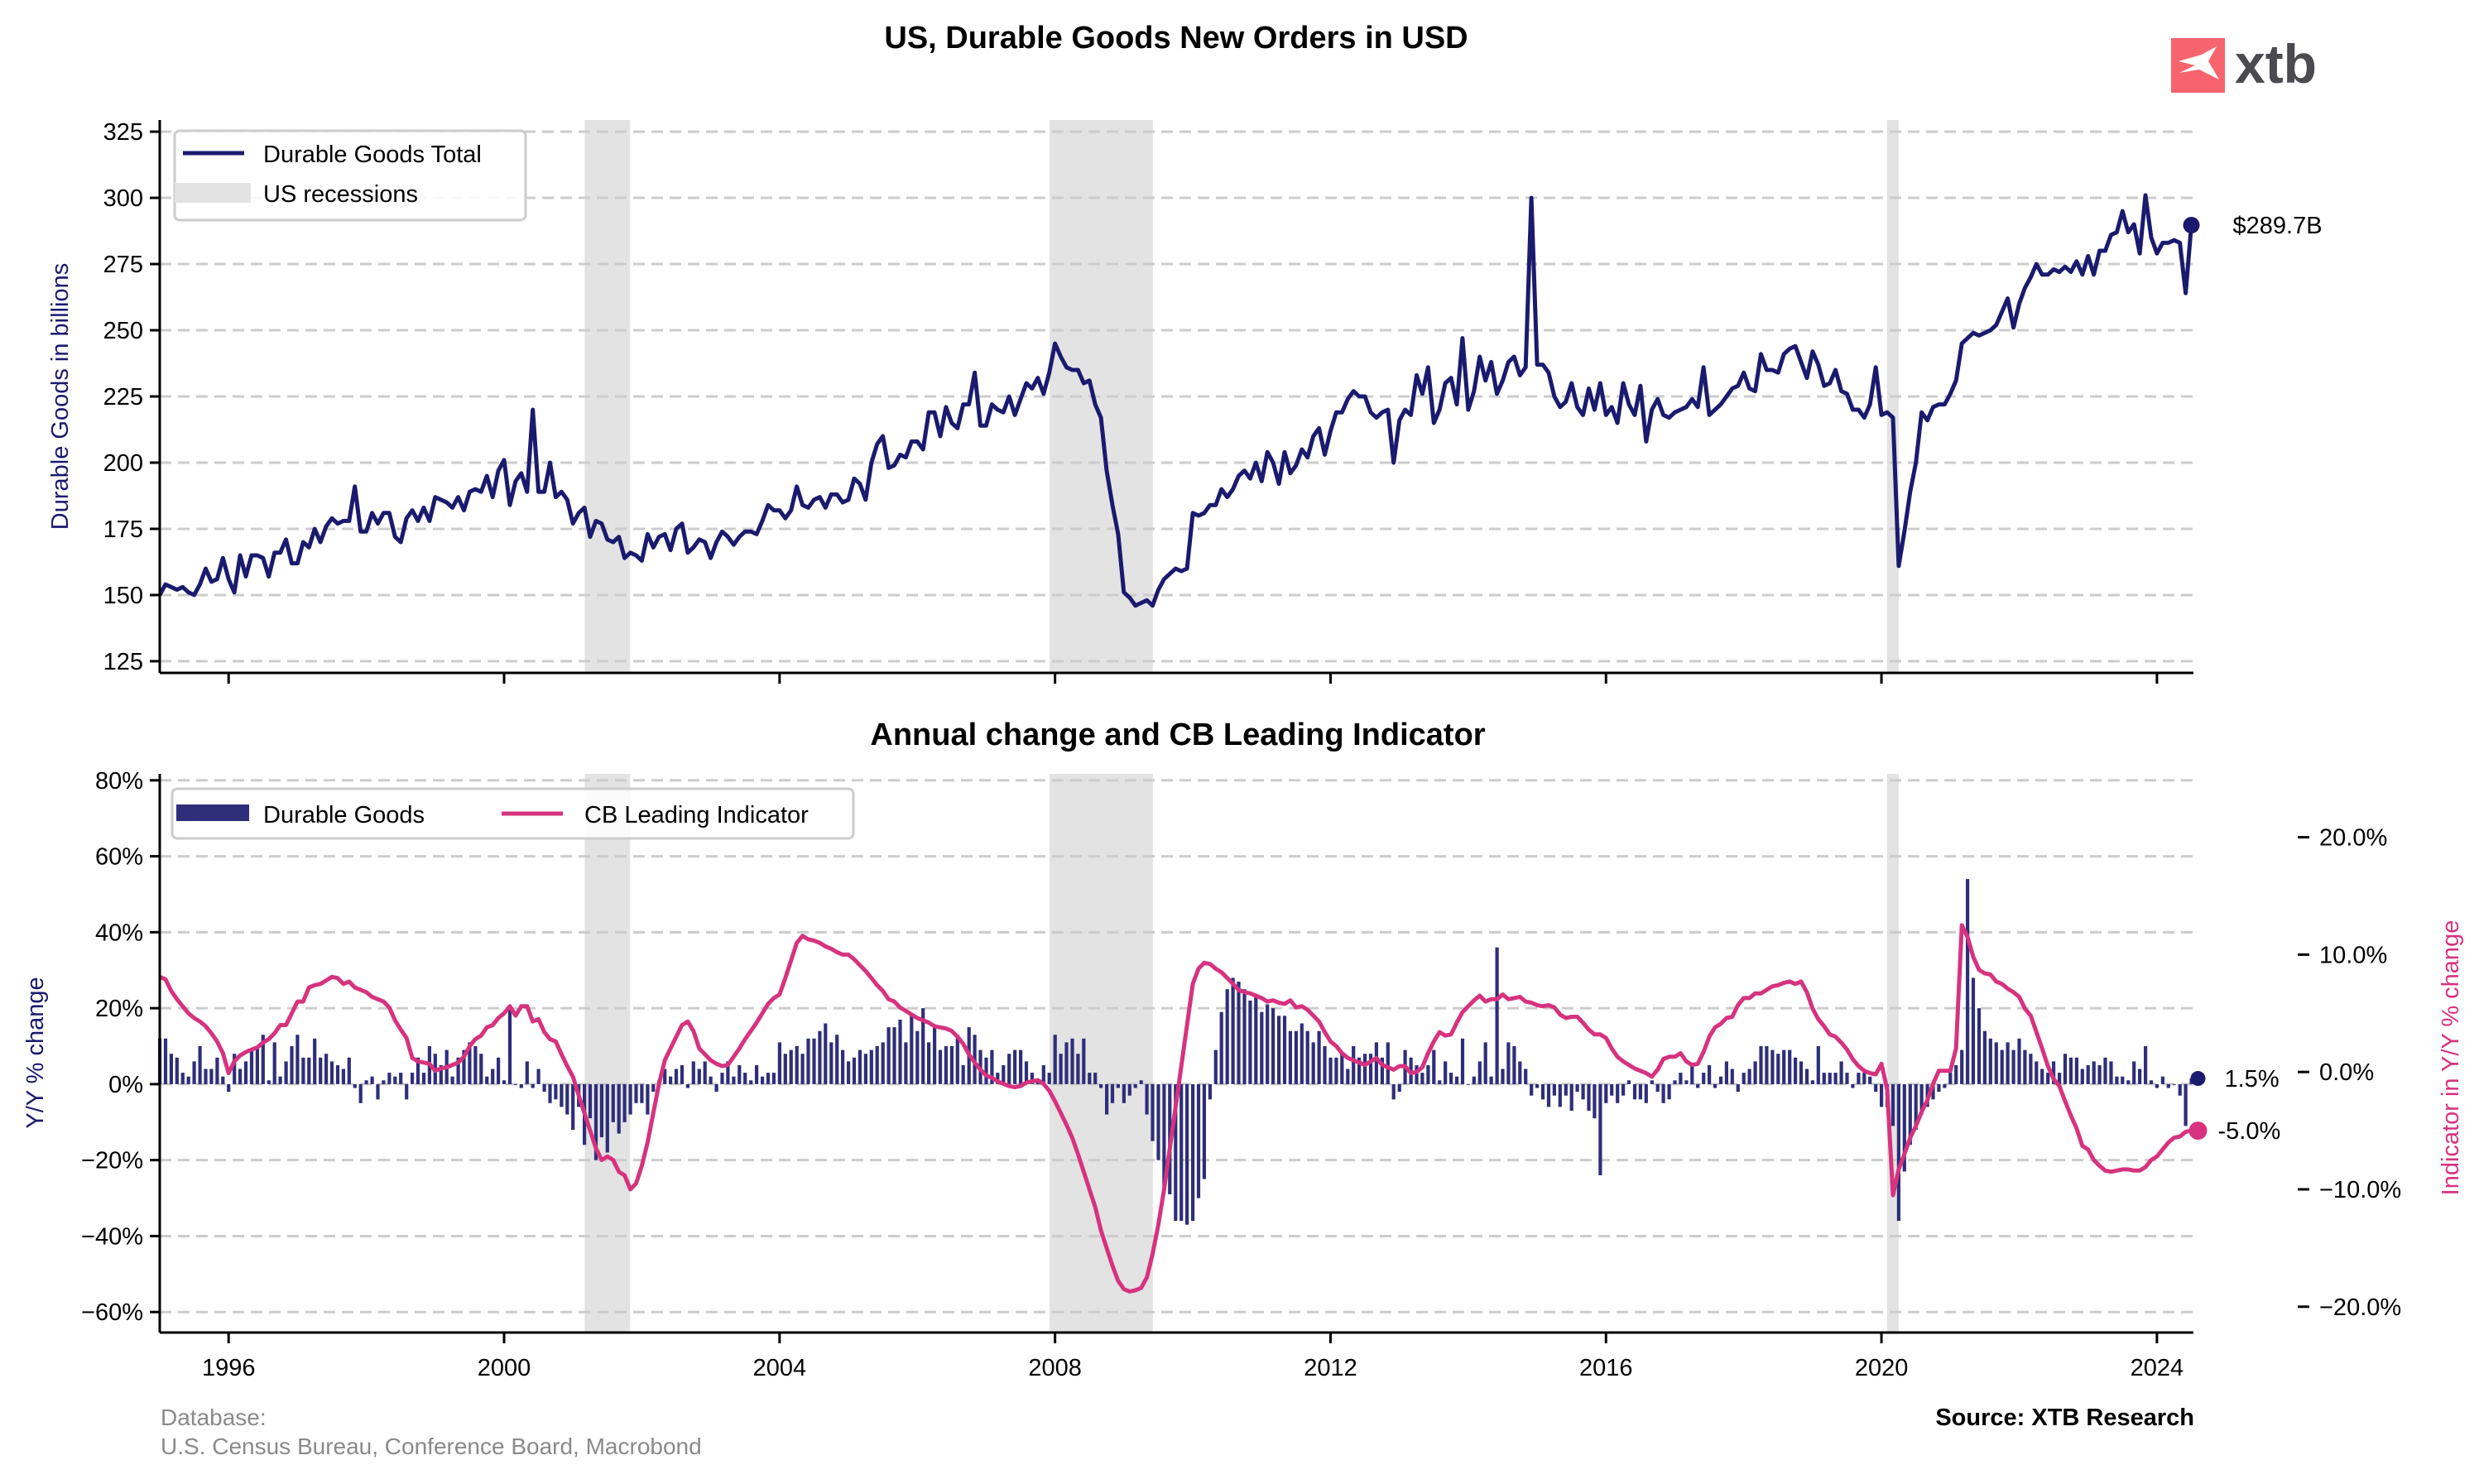  I want to click on y-tick-label: 125, so click(123, 662).